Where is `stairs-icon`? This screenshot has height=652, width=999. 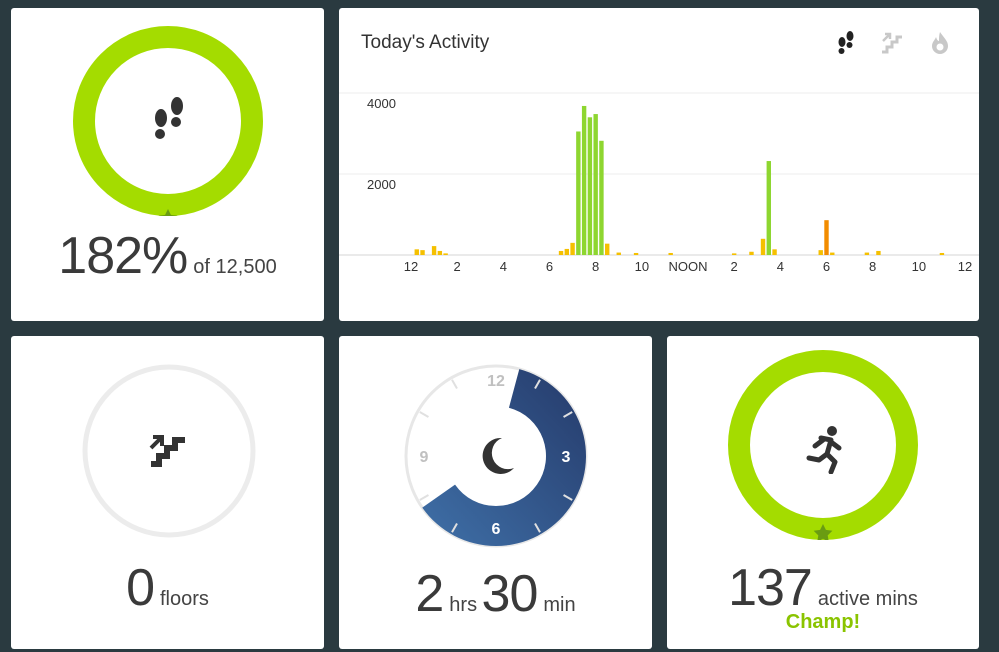
stairs-icon is located at coordinates (167, 451).